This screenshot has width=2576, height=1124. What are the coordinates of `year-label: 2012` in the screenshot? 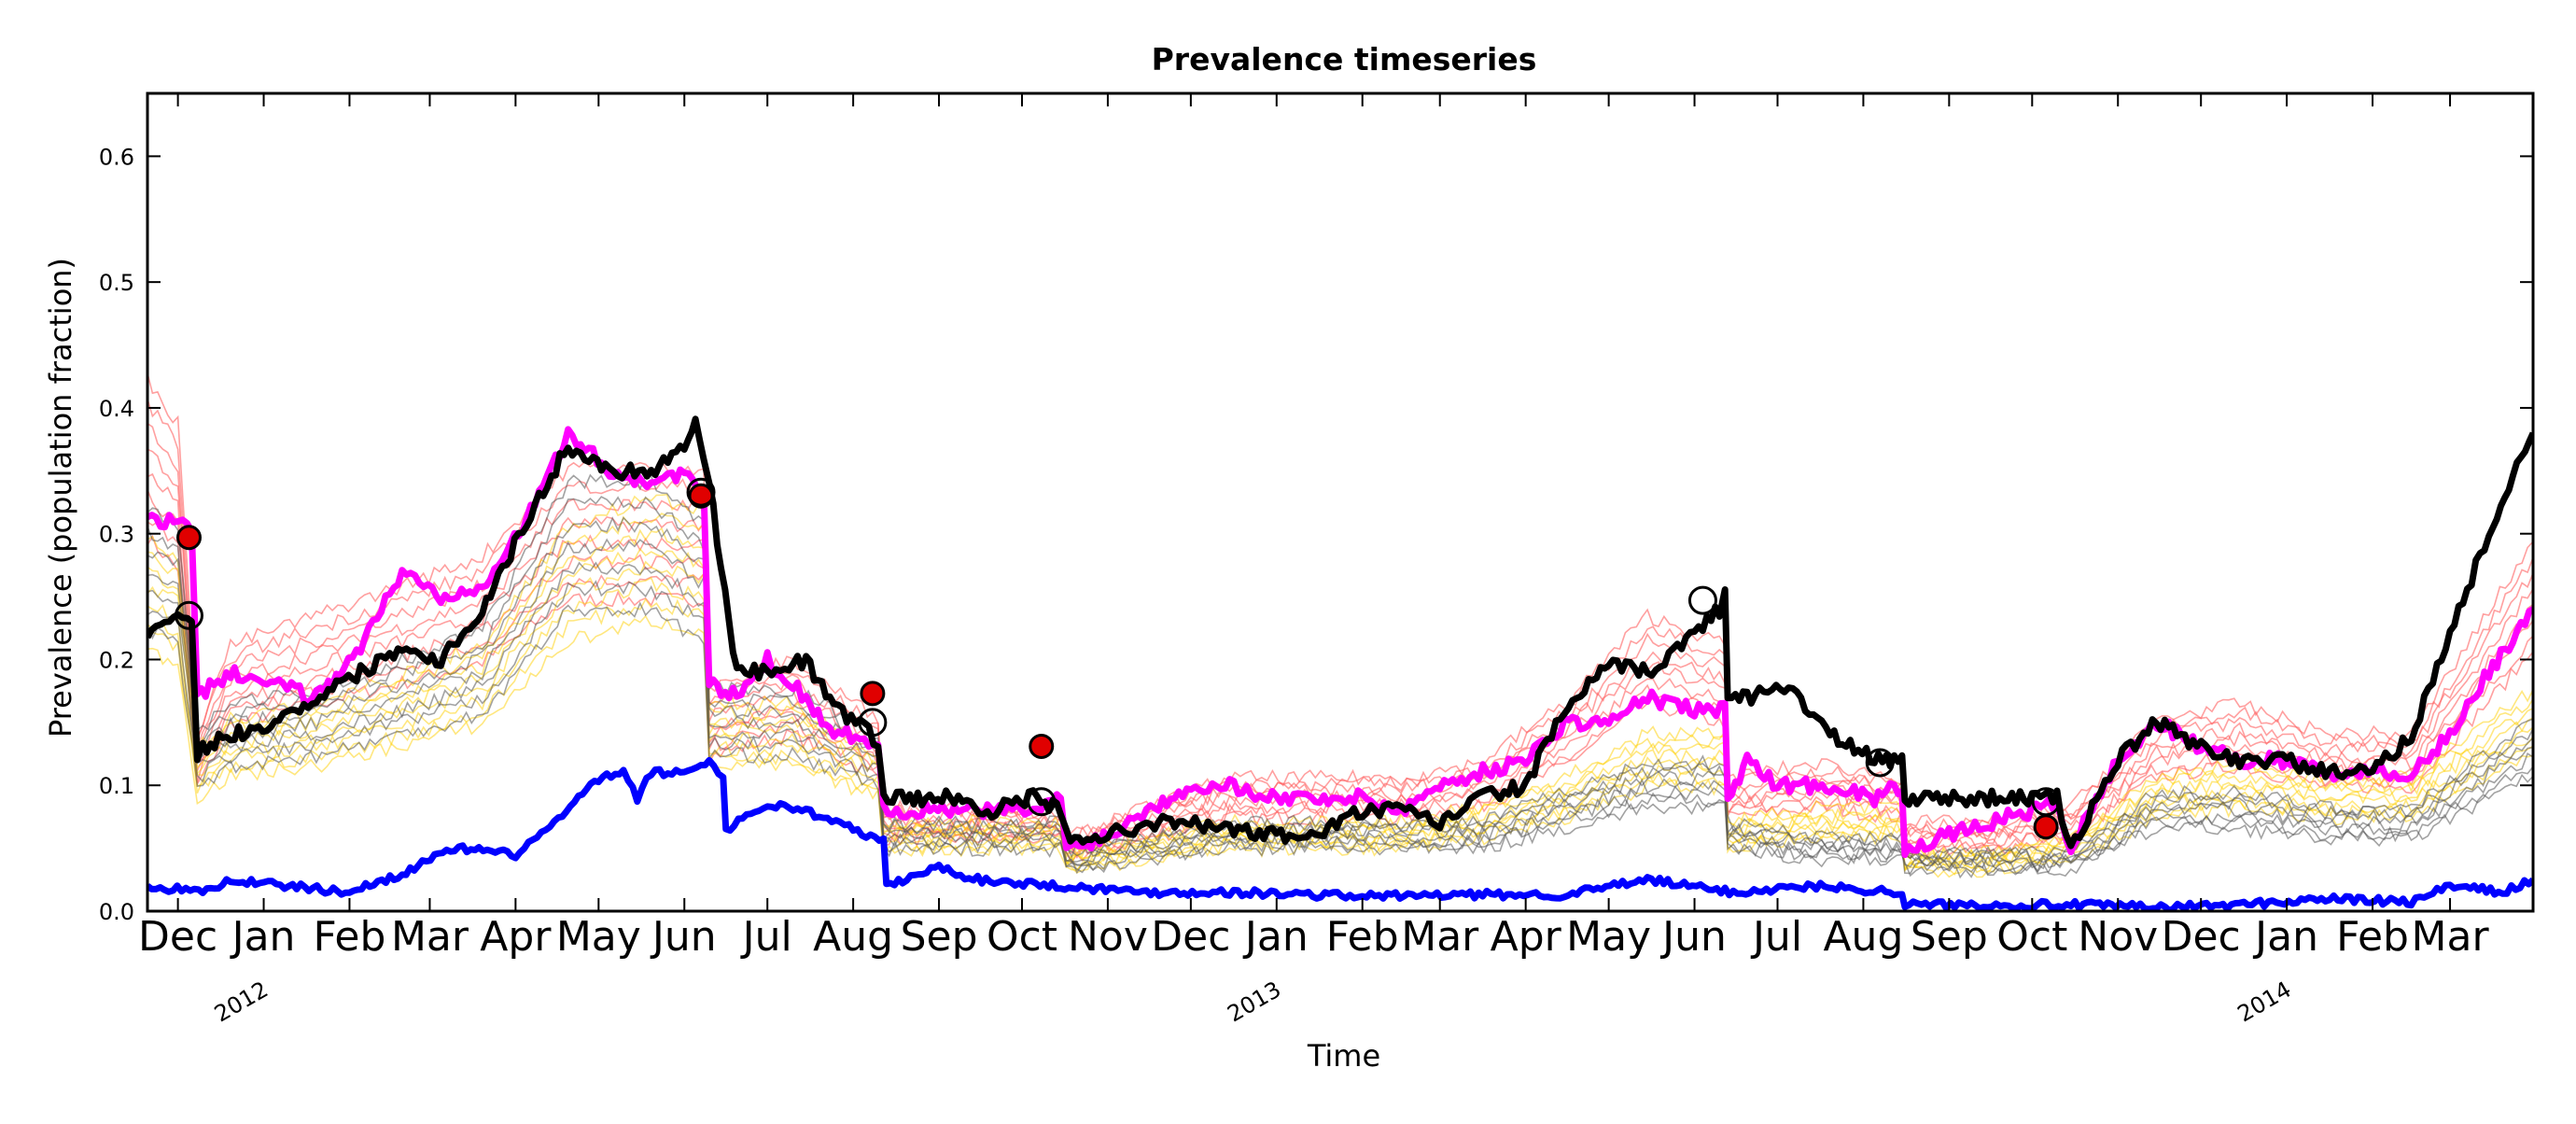 It's located at (241, 1002).